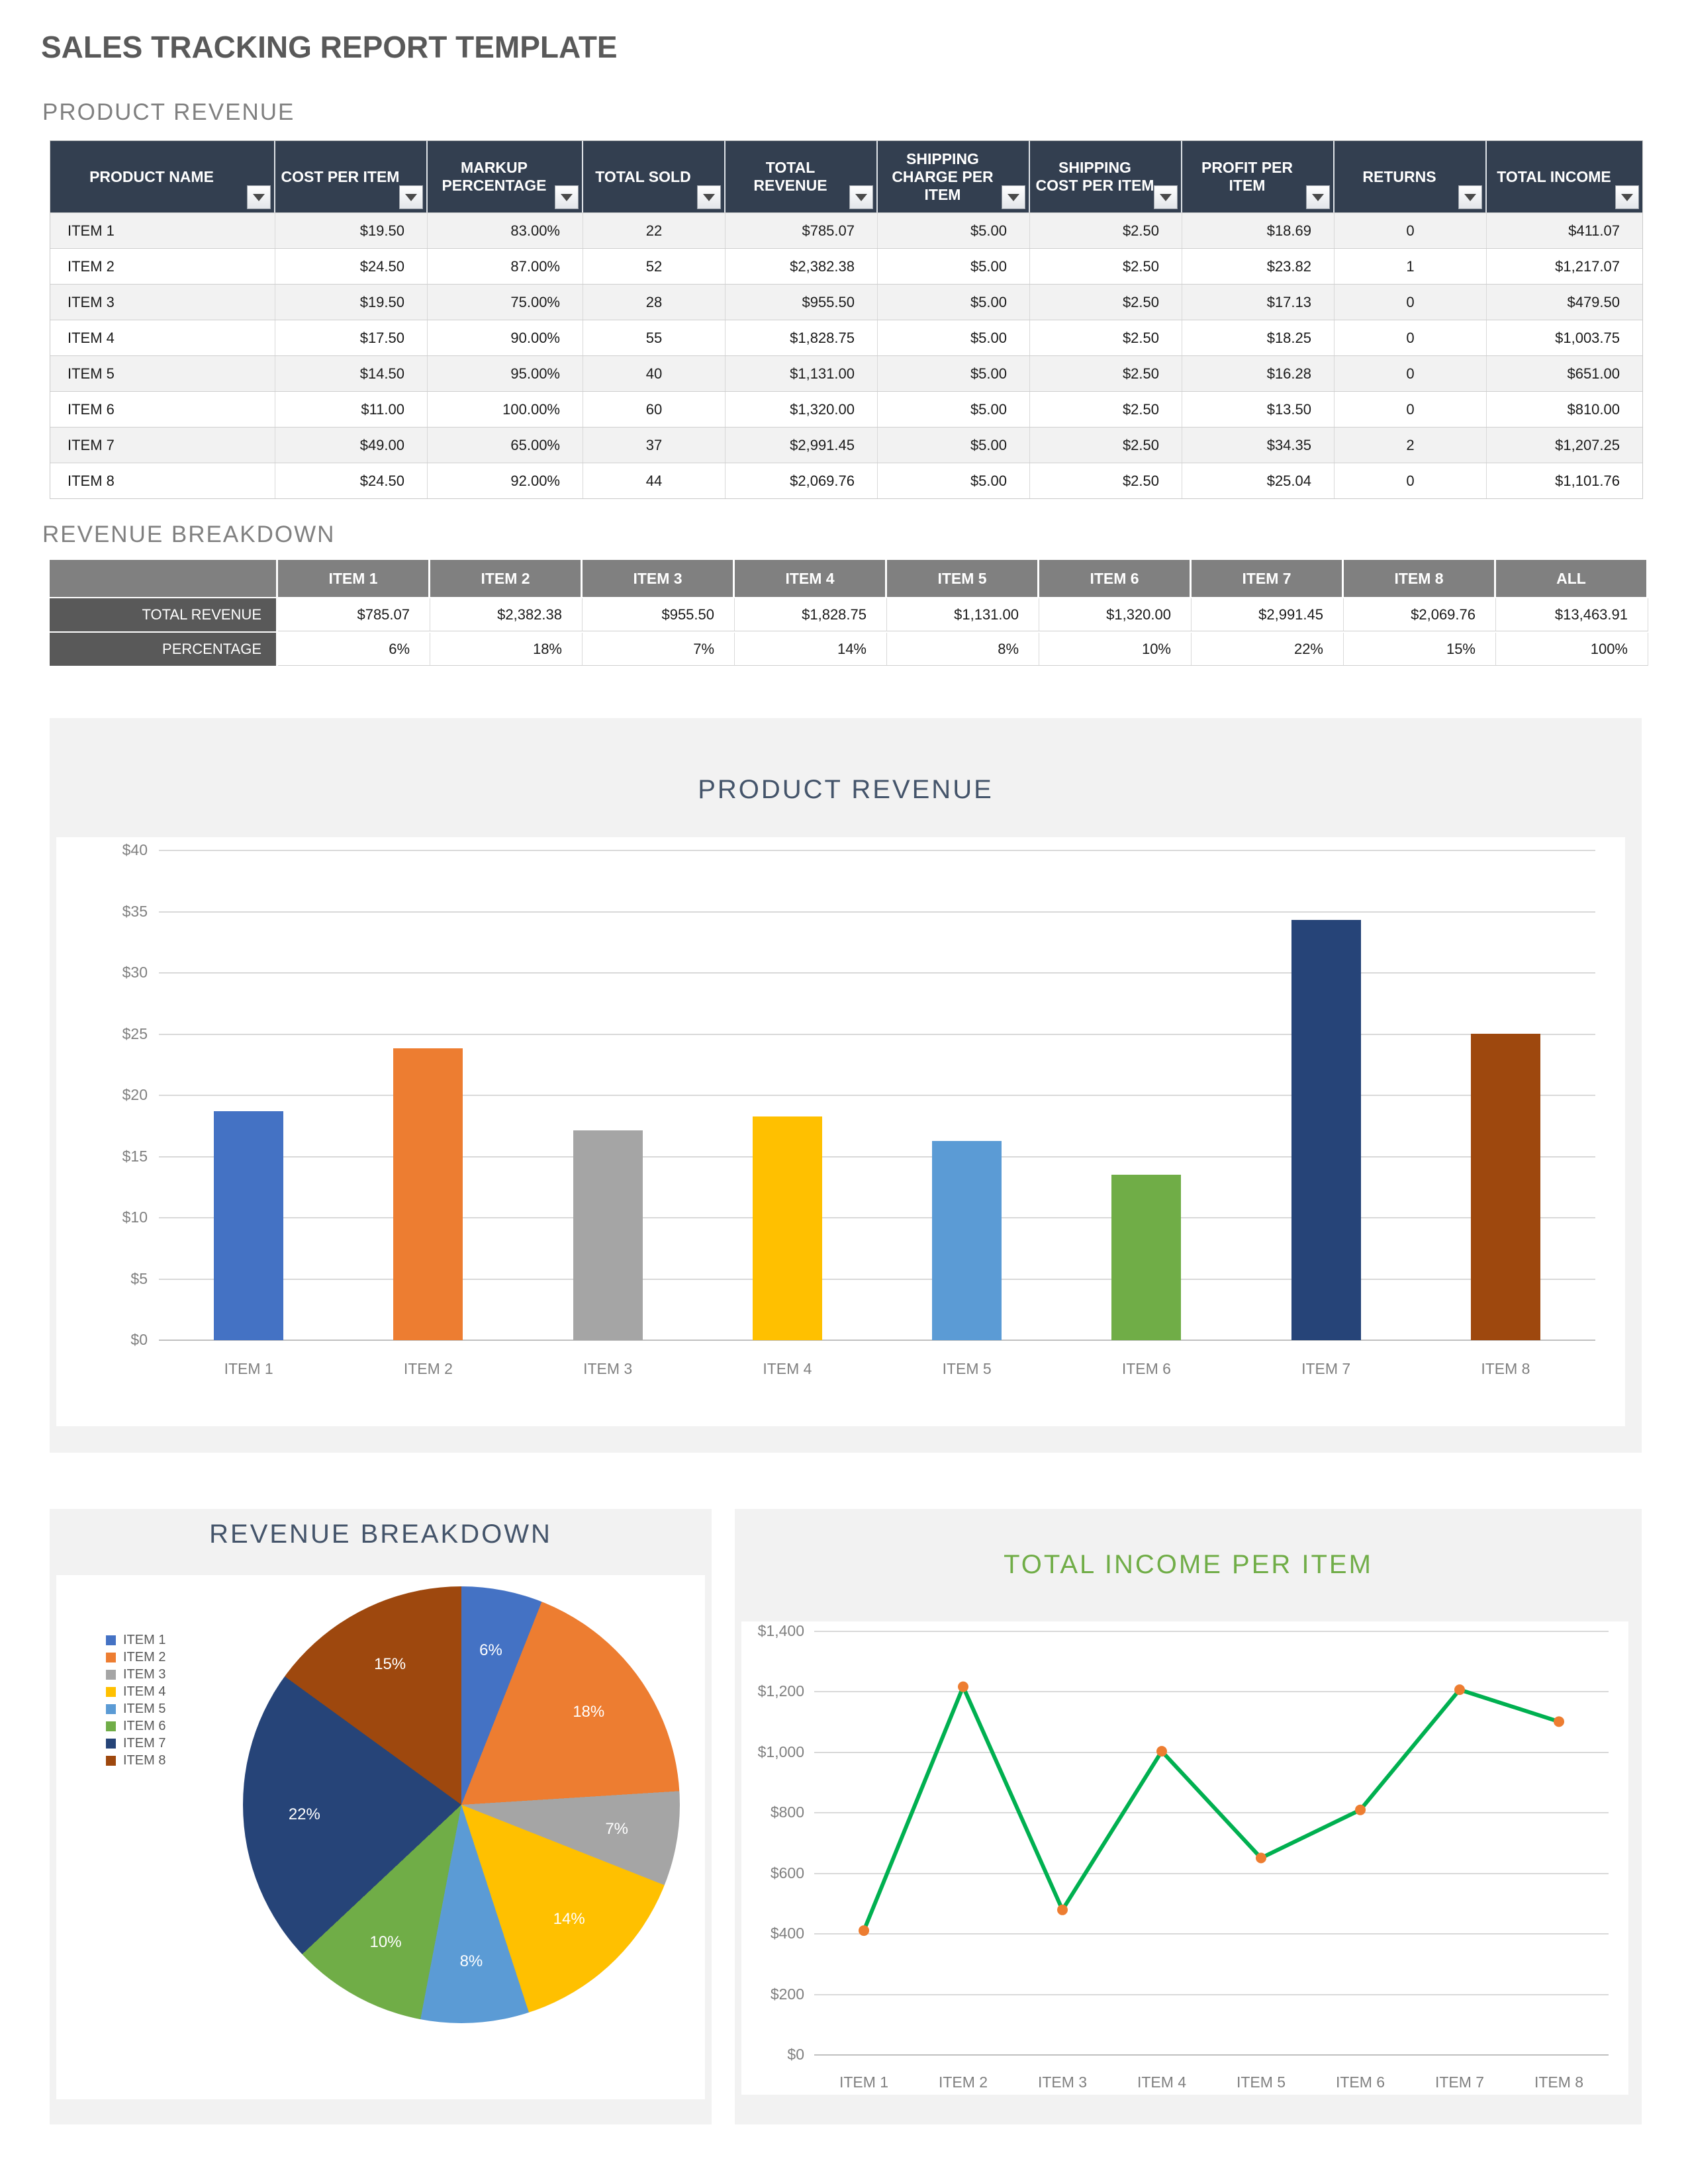 This screenshot has height=2184, width=1688. I want to click on breakdown-row-label: PERCENTAGE, so click(164, 649).